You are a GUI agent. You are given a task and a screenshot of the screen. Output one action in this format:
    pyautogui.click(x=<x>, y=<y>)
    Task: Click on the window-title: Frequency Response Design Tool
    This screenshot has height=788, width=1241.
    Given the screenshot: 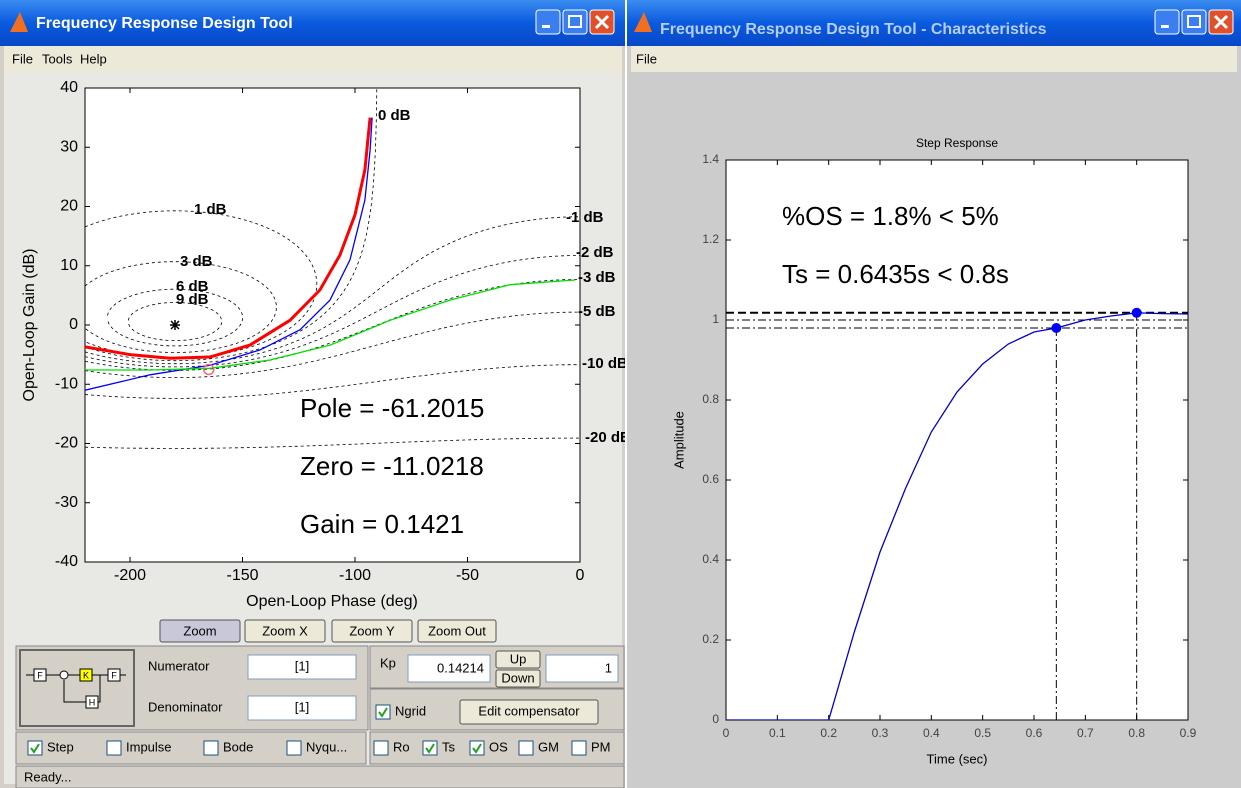 What is the action you would take?
    pyautogui.click(x=164, y=23)
    